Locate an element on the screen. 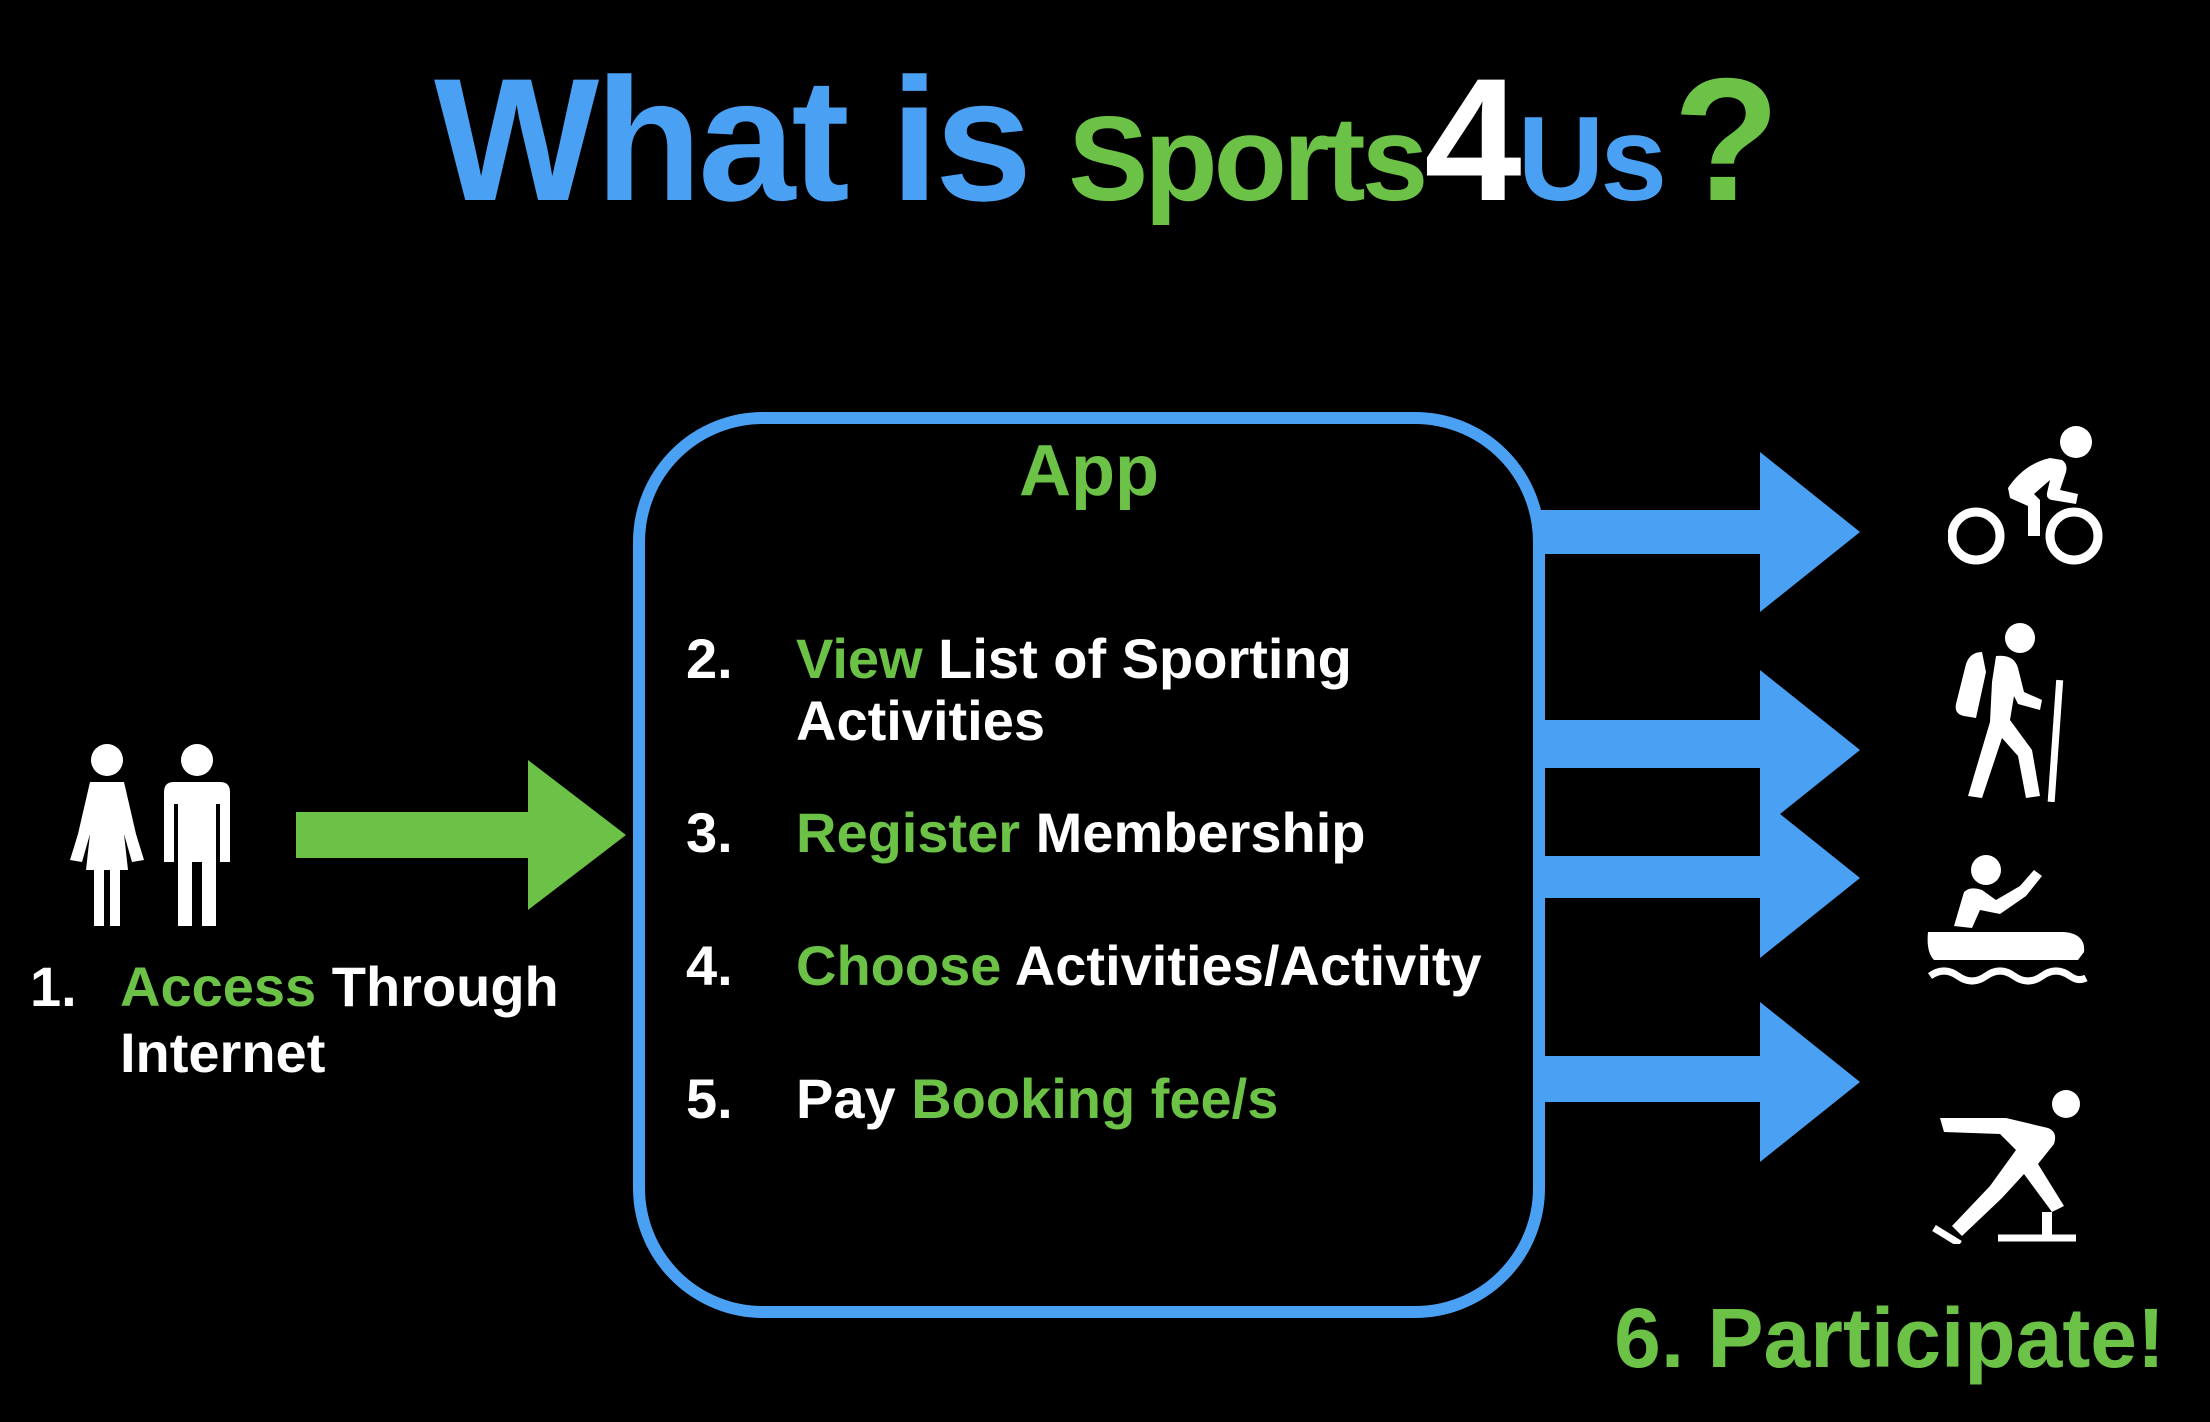 This screenshot has width=2210, height=1422. step-1-access-line2: Internet is located at coordinates (223, 1052).